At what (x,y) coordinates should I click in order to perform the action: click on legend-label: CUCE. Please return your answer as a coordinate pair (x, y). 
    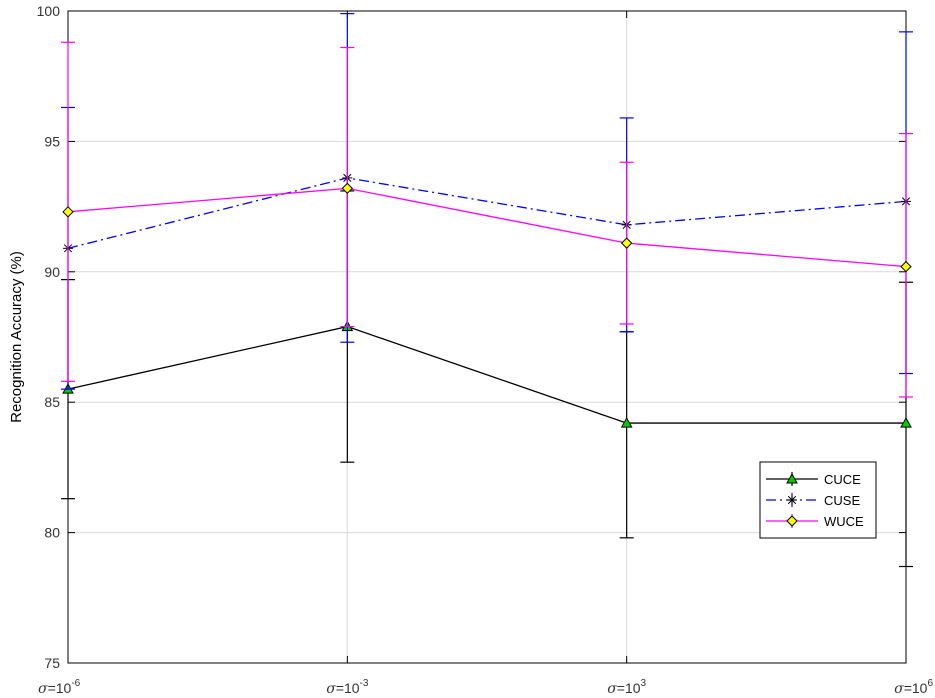
    Looking at the image, I should click on (842, 479).